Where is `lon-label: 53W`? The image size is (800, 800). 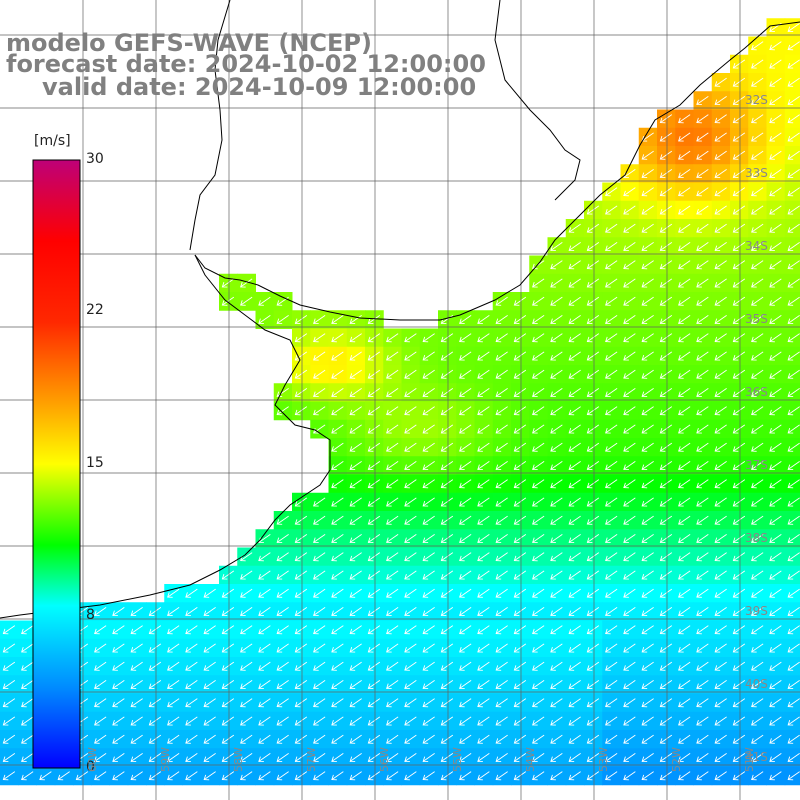 lon-label: 53W is located at coordinates (603, 759).